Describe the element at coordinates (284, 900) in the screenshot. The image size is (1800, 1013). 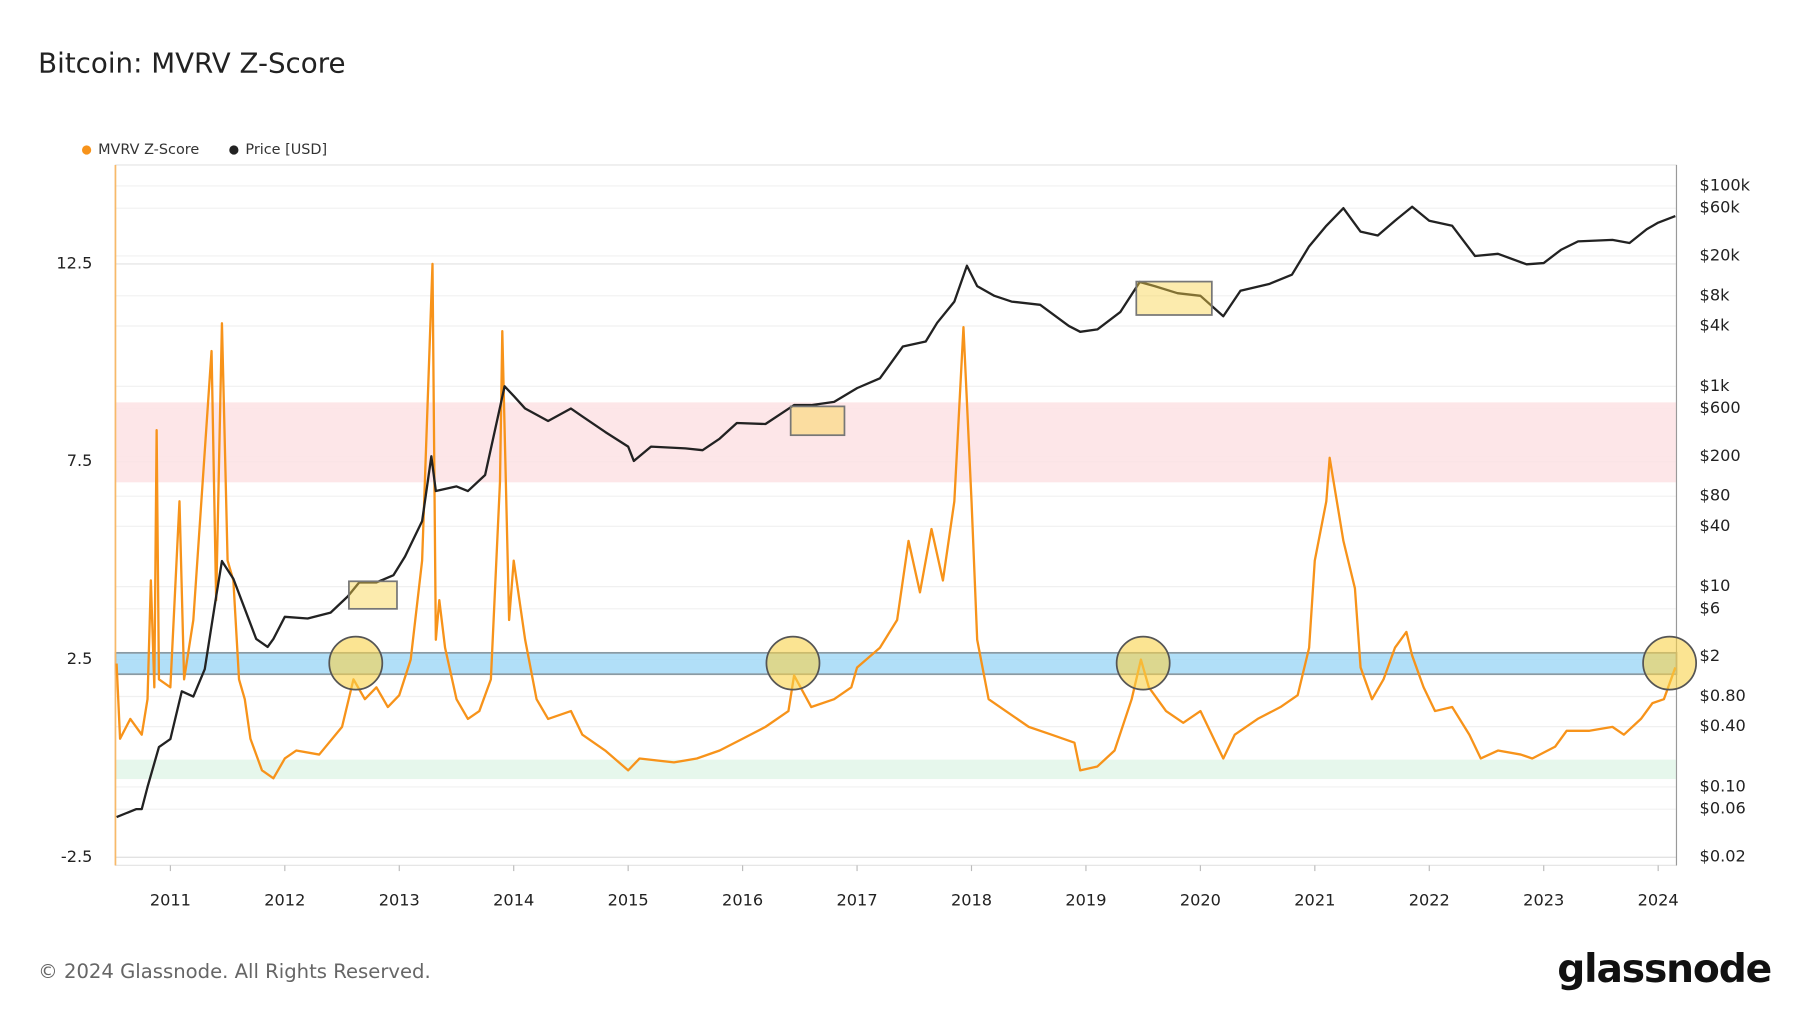
I see `x-tick-label: 2012` at that location.